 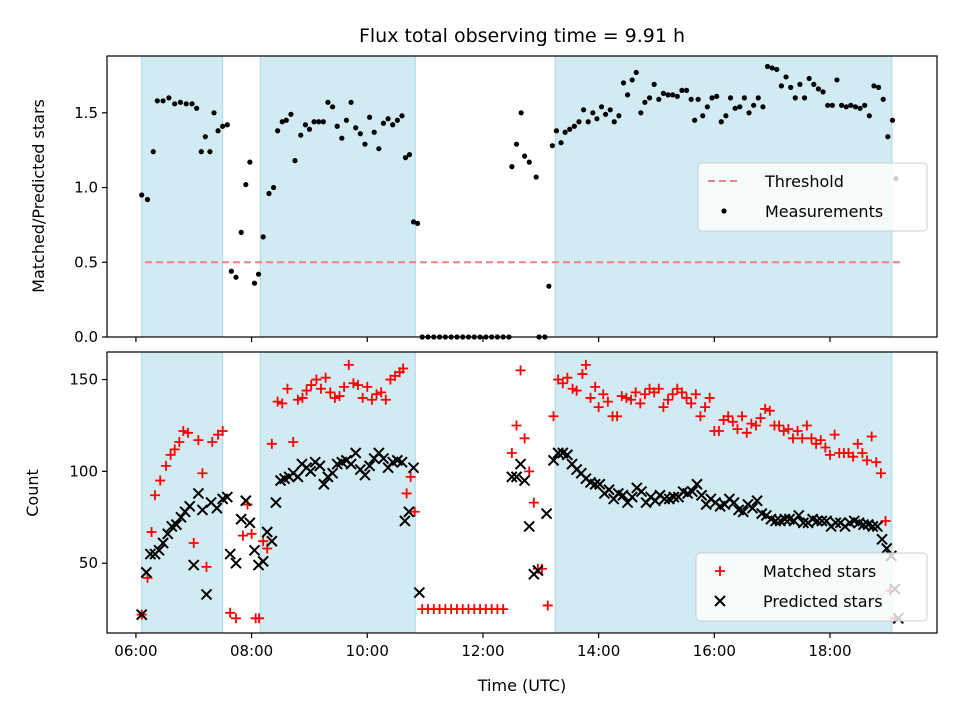 What do you see at coordinates (83, 380) in the screenshot?
I see `bottom-y-tick-label: 150` at bounding box center [83, 380].